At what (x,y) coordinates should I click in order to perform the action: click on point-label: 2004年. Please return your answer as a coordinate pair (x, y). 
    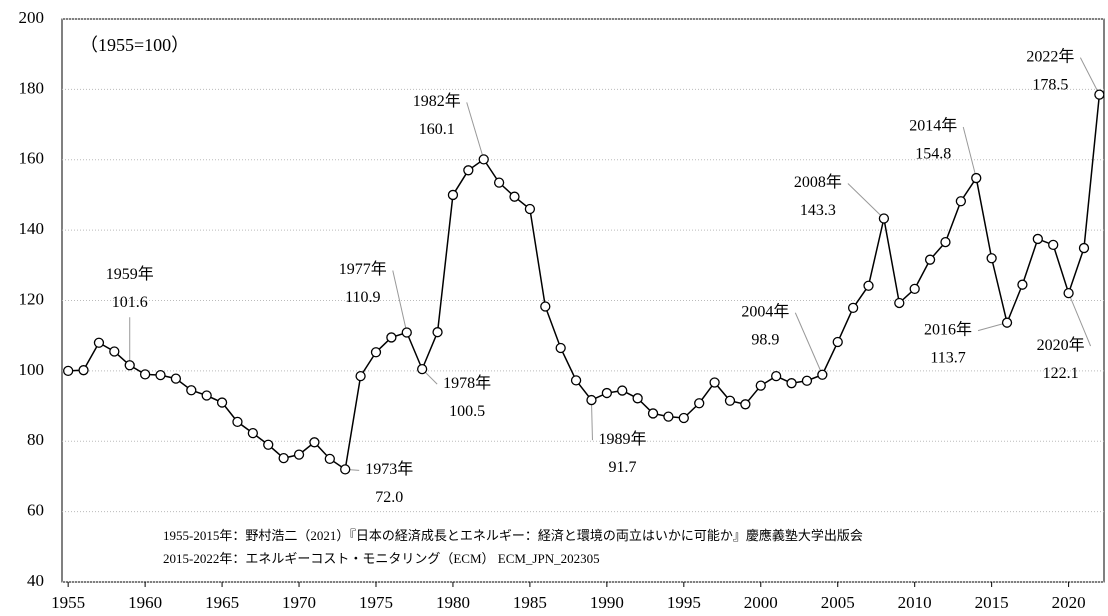
    Looking at the image, I should click on (765, 311).